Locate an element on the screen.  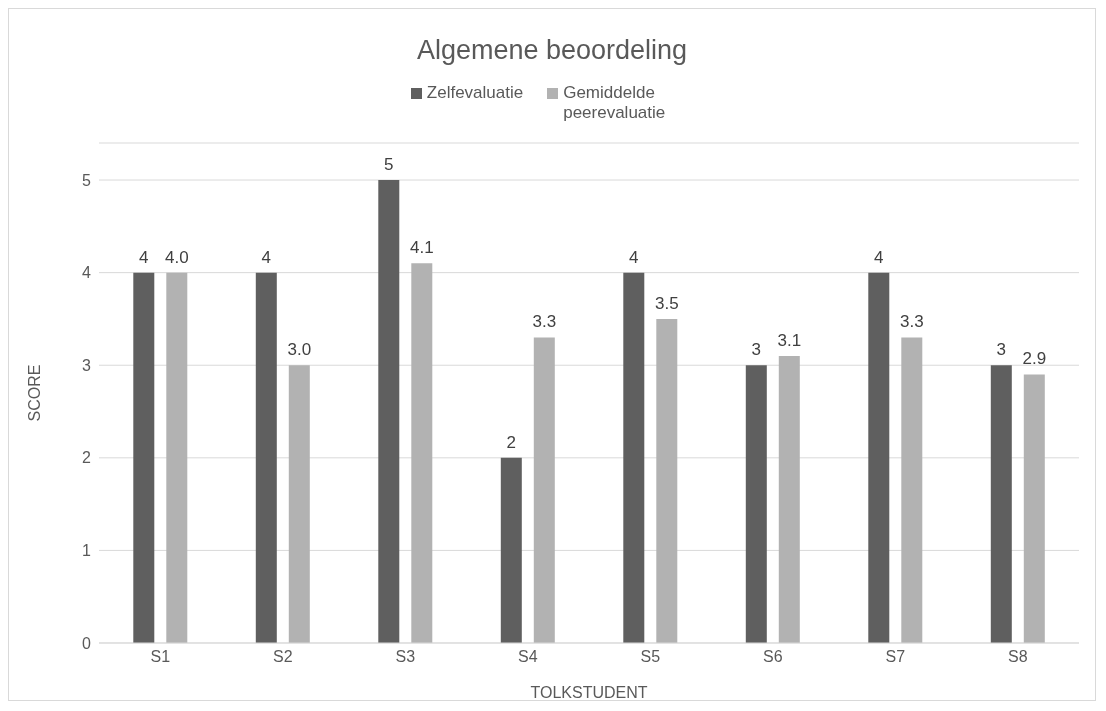
x-tick-label: S6 is located at coordinates (772, 657).